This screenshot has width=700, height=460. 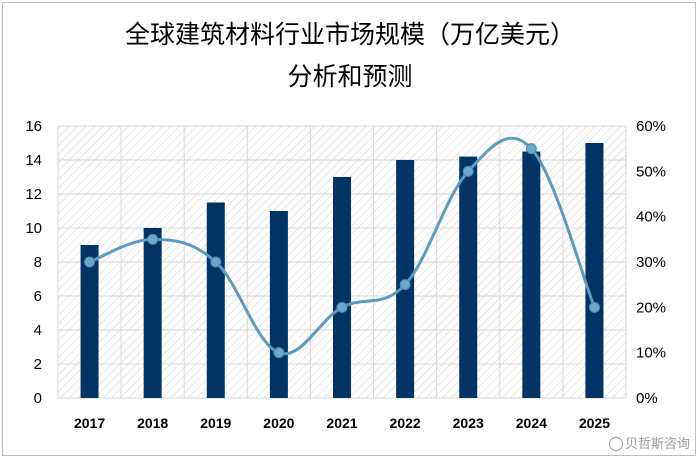 I want to click on x-tick-label: 2021, so click(x=341, y=423).